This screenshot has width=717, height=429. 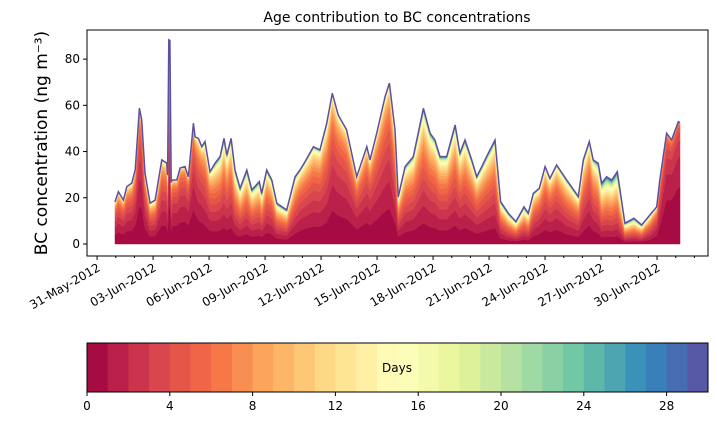 I want to click on chart-title: Age contribution to BC concentrations, so click(x=396, y=18).